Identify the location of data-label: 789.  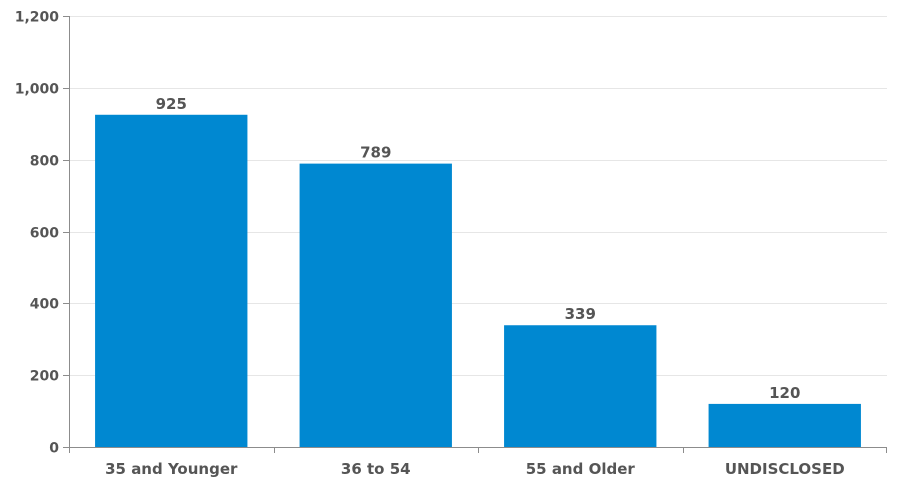
(375, 153).